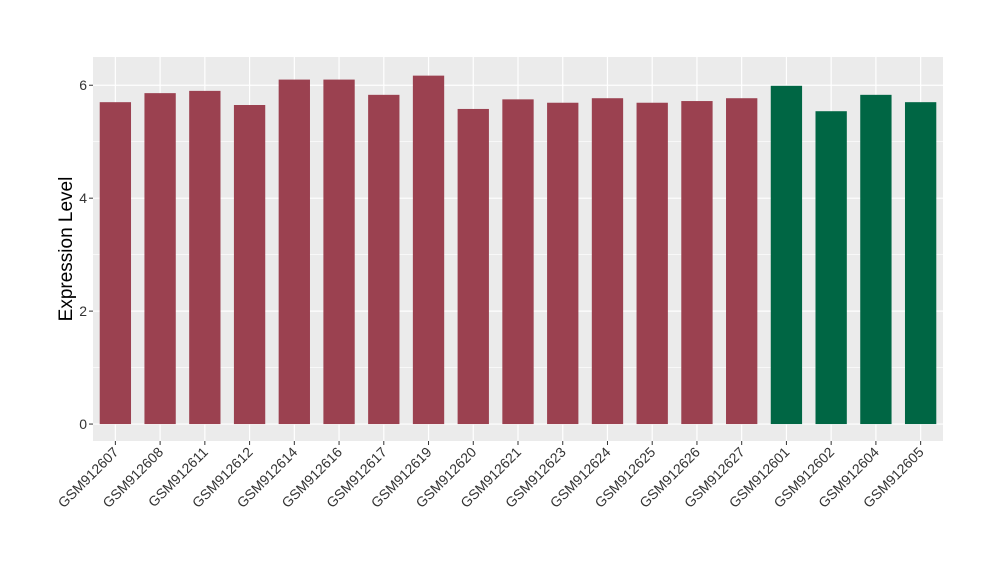 The width and height of the screenshot is (1000, 580). Describe the element at coordinates (518, 262) in the screenshot. I see `bar-GSM912621` at that location.